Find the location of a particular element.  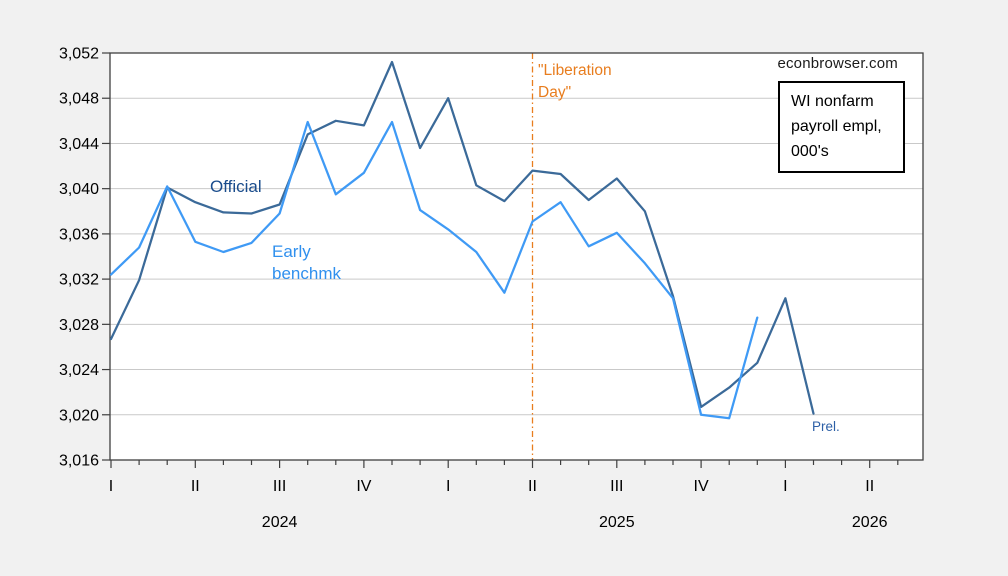

y-tick-label: 3,040 is located at coordinates (79, 189).